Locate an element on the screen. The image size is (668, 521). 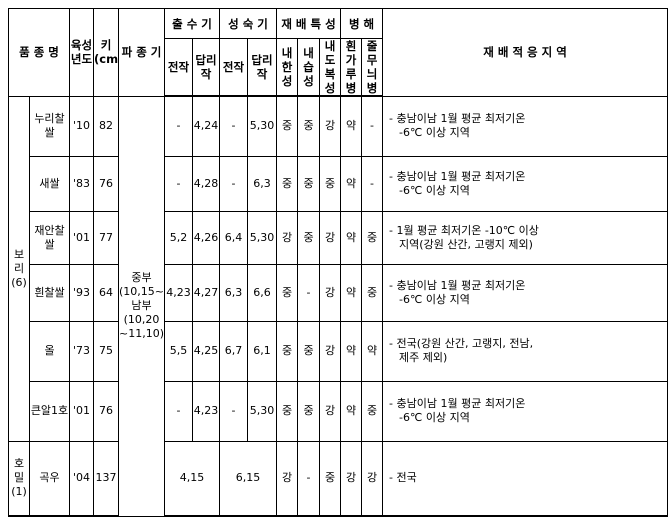
sowing-line: 남부 is located at coordinates (141, 305).